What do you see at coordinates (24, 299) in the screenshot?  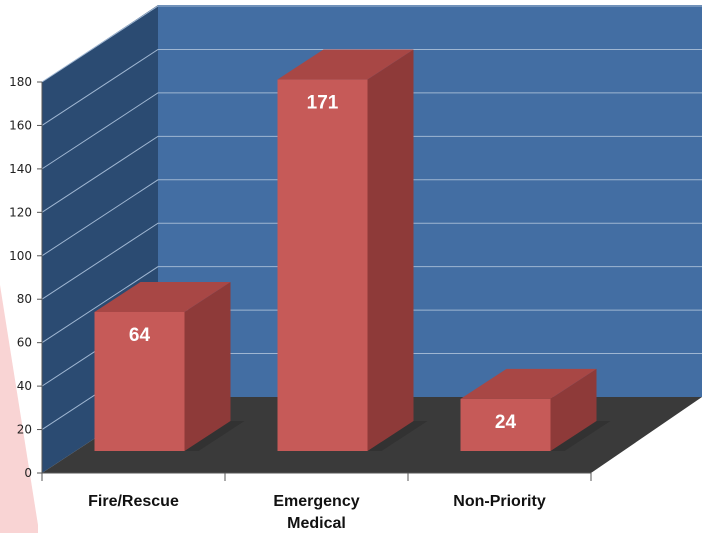 I see `y-tick-label: 80` at bounding box center [24, 299].